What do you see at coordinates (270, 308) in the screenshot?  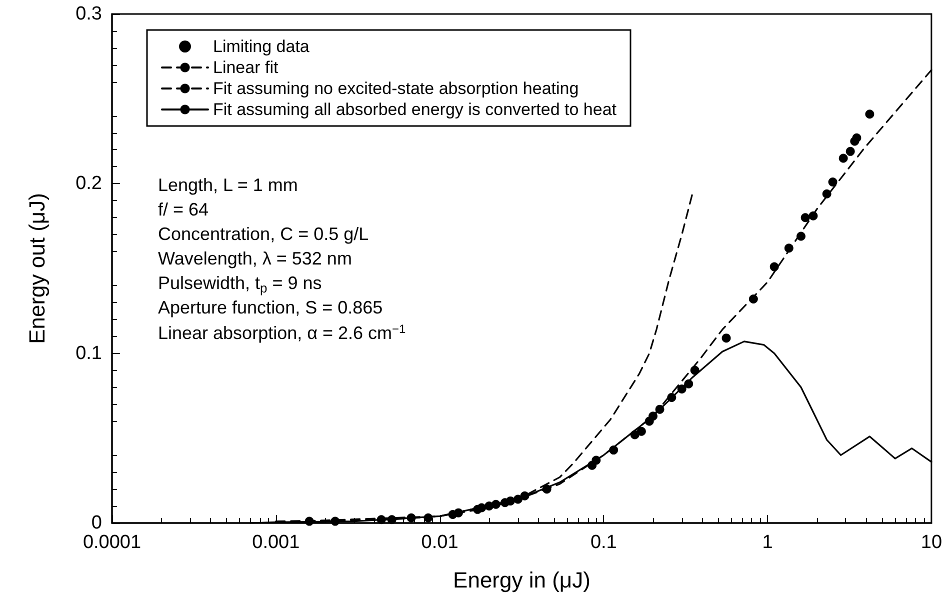 I see `annotation: Aperture function, S = 0.865` at bounding box center [270, 308].